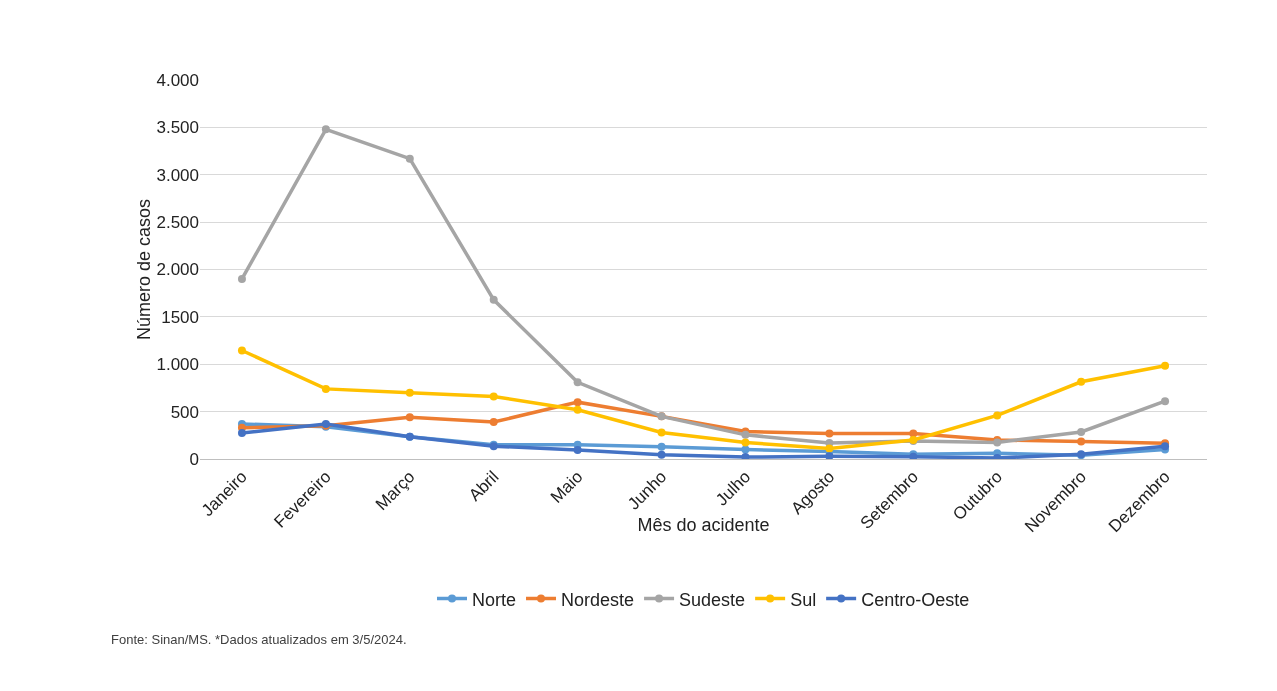 This screenshot has width=1277, height=691. Describe the element at coordinates (177, 175) in the screenshot. I see `y-tick-label: 3.000` at that location.